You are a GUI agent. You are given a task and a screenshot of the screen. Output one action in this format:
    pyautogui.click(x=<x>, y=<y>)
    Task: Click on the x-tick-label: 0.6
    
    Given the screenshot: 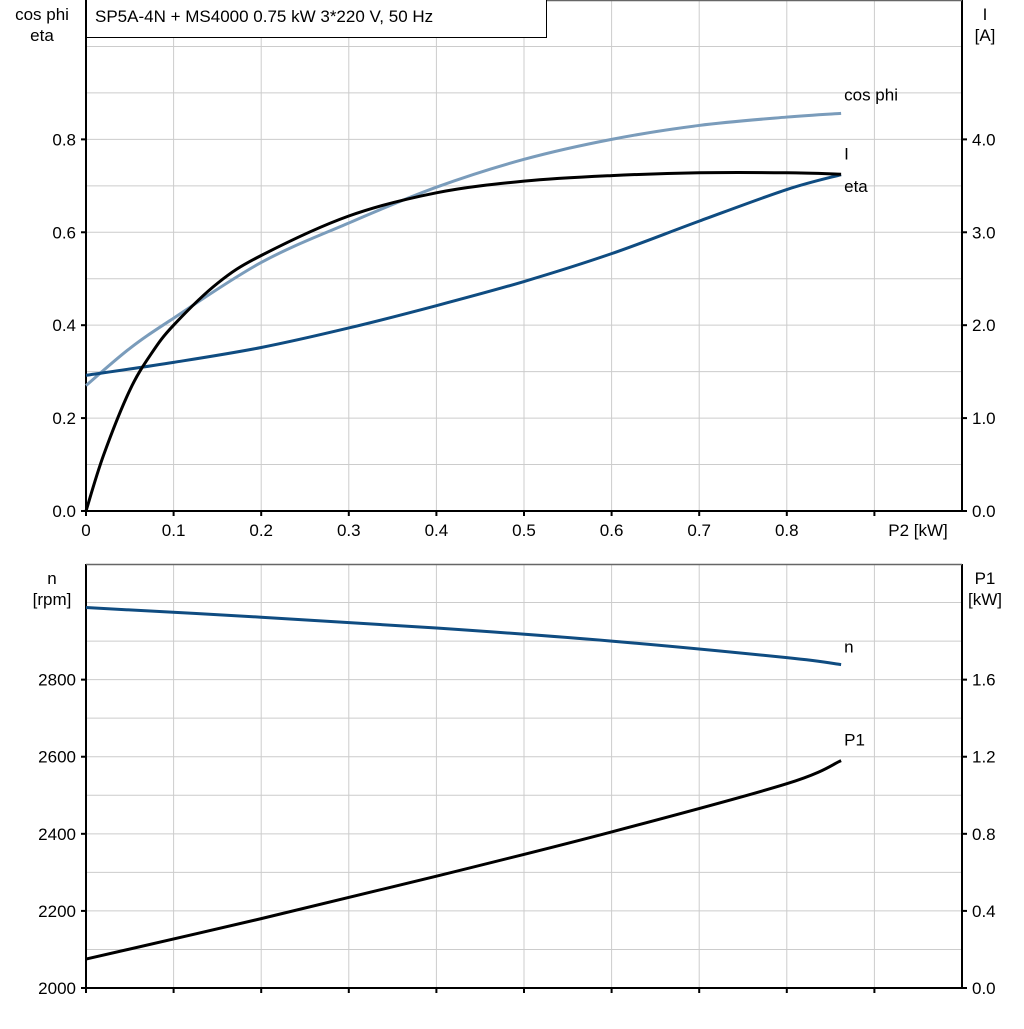 What is the action you would take?
    pyautogui.click(x=612, y=530)
    